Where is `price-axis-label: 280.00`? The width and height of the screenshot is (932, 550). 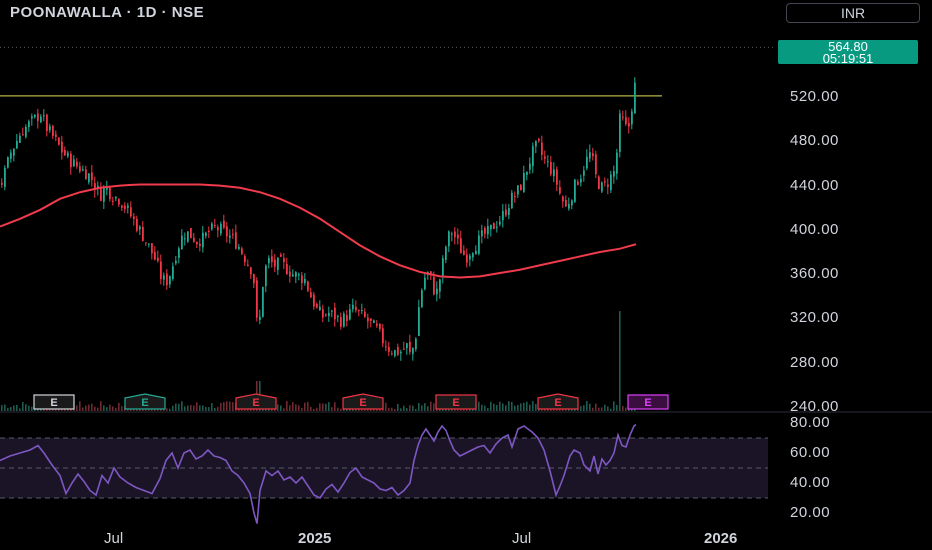
price-axis-label: 280.00 is located at coordinates (814, 362).